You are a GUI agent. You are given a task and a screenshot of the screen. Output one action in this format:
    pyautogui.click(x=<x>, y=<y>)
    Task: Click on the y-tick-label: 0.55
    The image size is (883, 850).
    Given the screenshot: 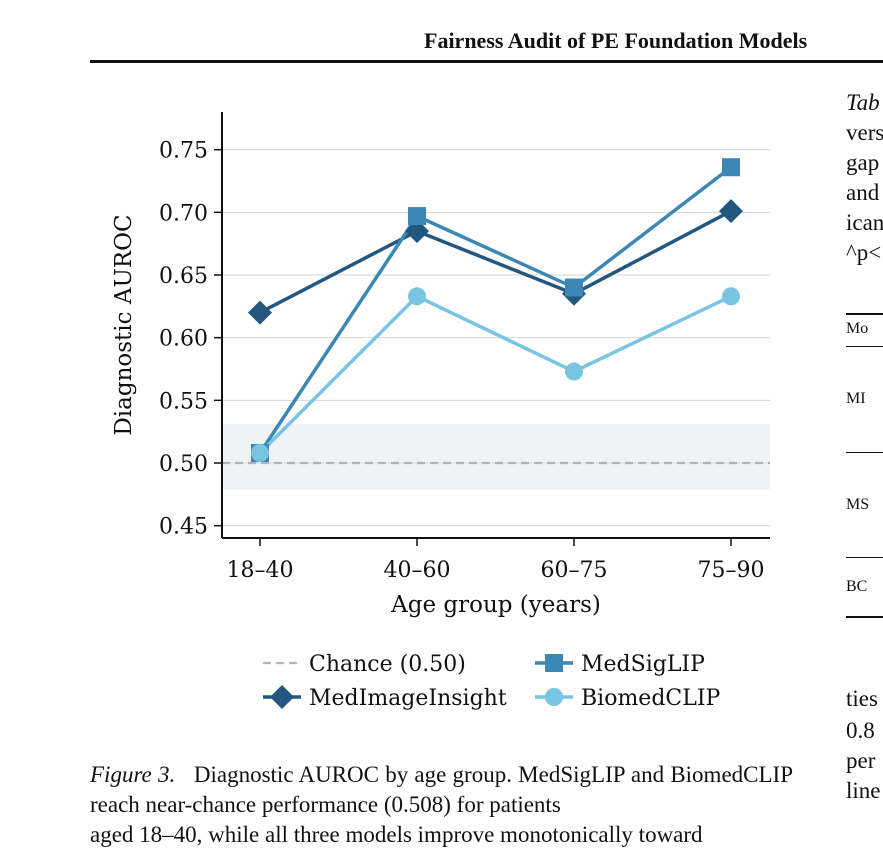 What is the action you would take?
    pyautogui.click(x=183, y=401)
    